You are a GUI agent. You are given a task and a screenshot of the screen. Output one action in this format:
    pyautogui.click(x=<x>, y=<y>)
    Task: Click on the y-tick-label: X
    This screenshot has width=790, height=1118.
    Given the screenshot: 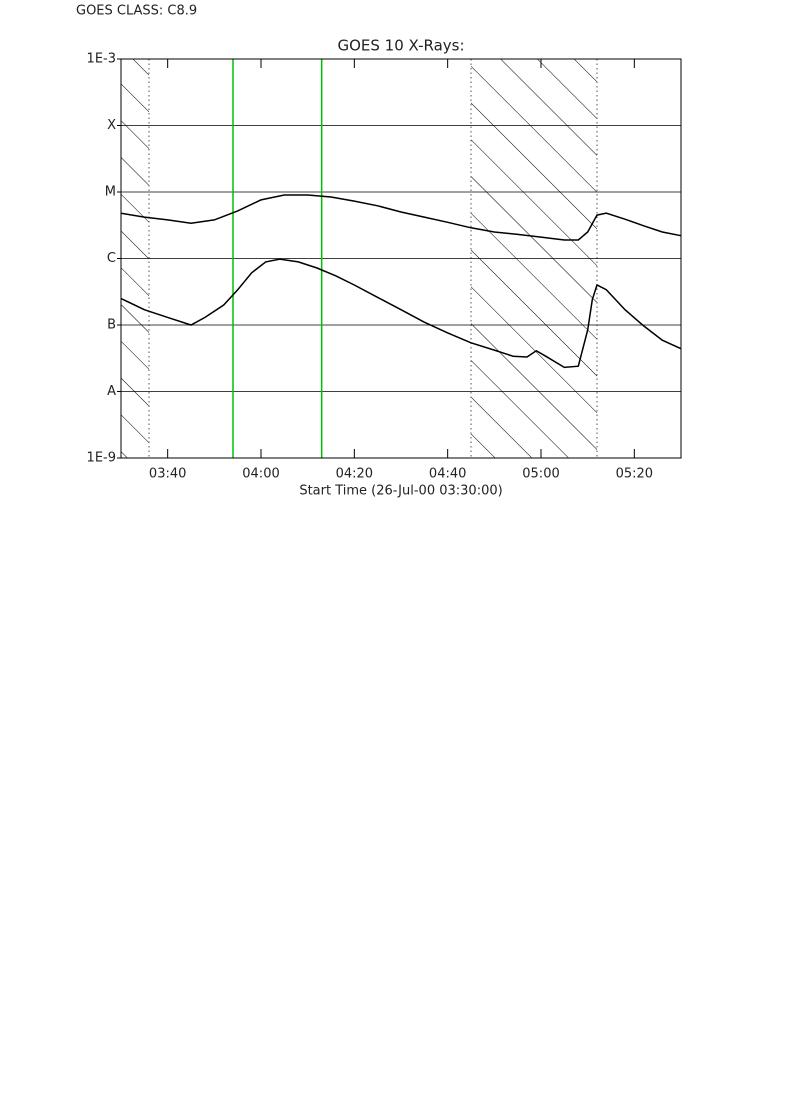 What is the action you would take?
    pyautogui.click(x=111, y=125)
    